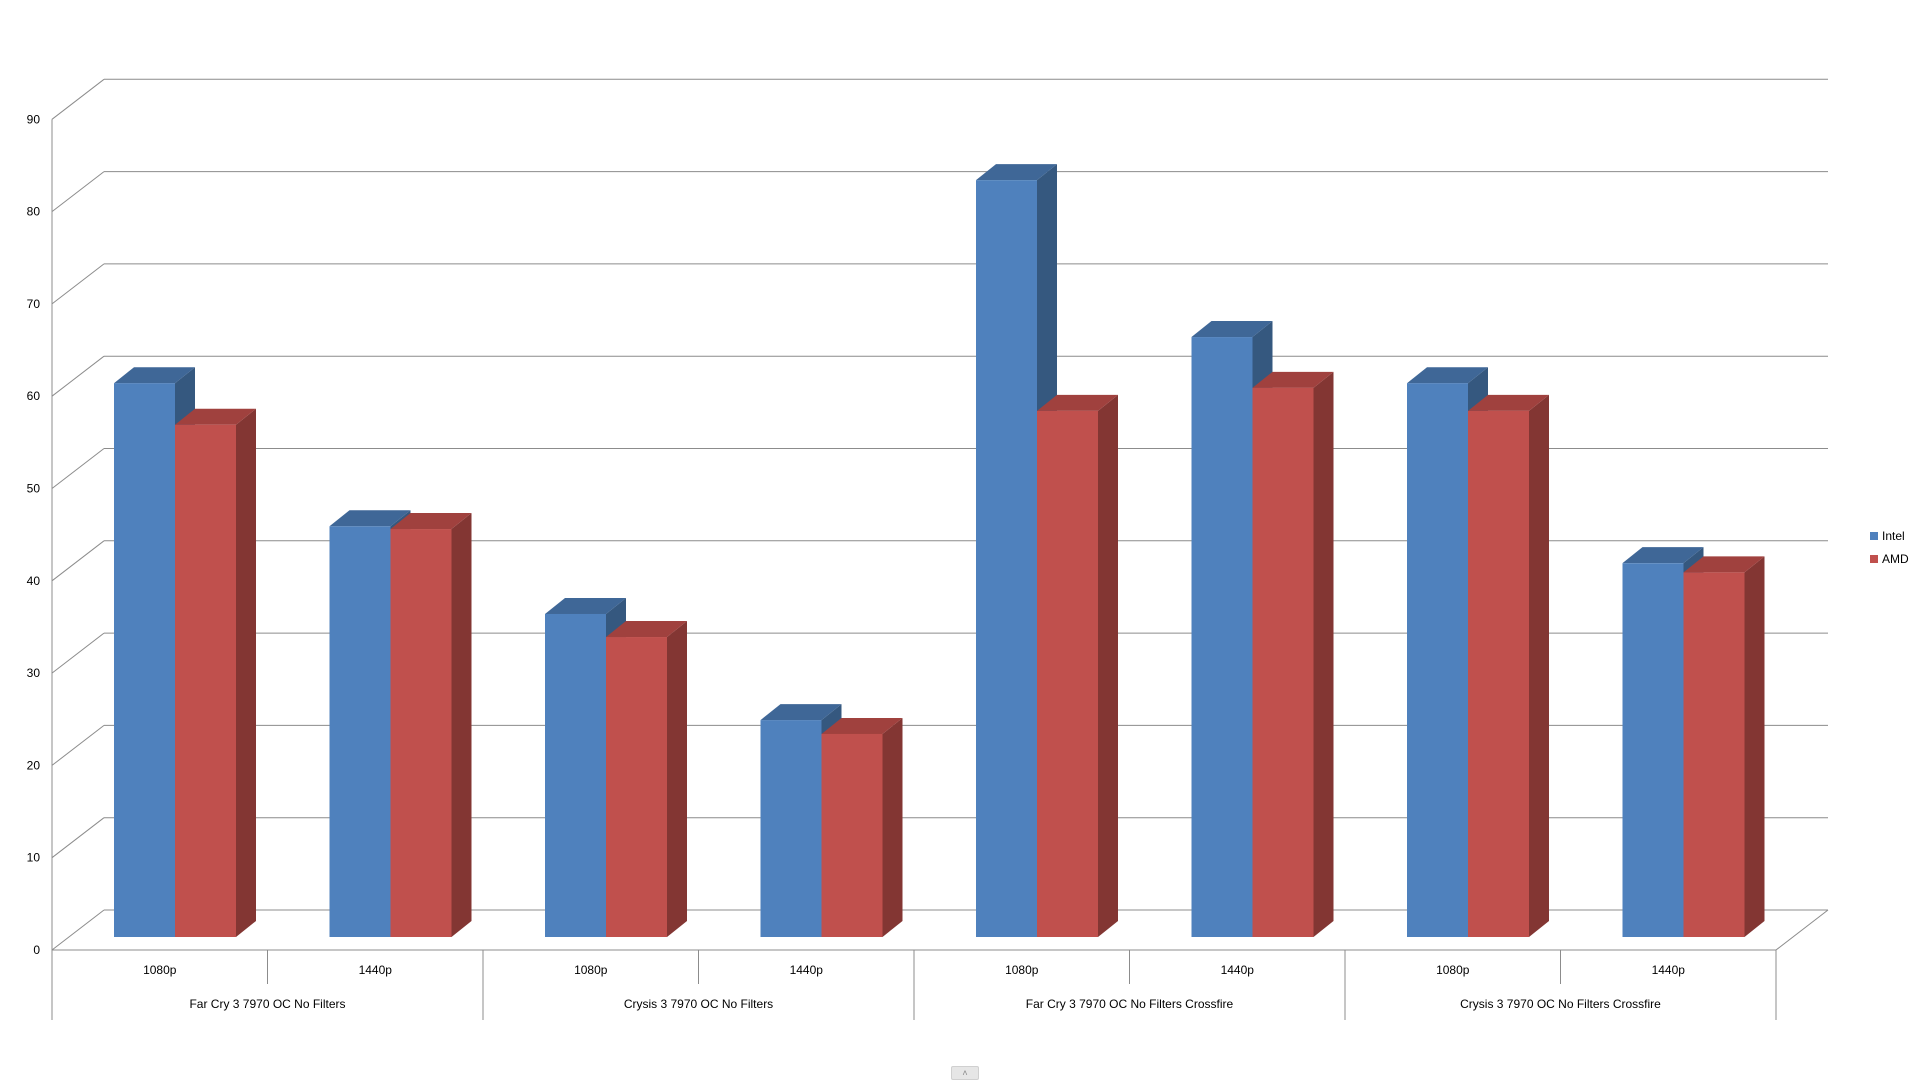 The image size is (1920, 1080). Describe the element at coordinates (34, 534) in the screenshot. I see `y-axis: 0 10 20 30 40 50 60 70 80 90` at that location.